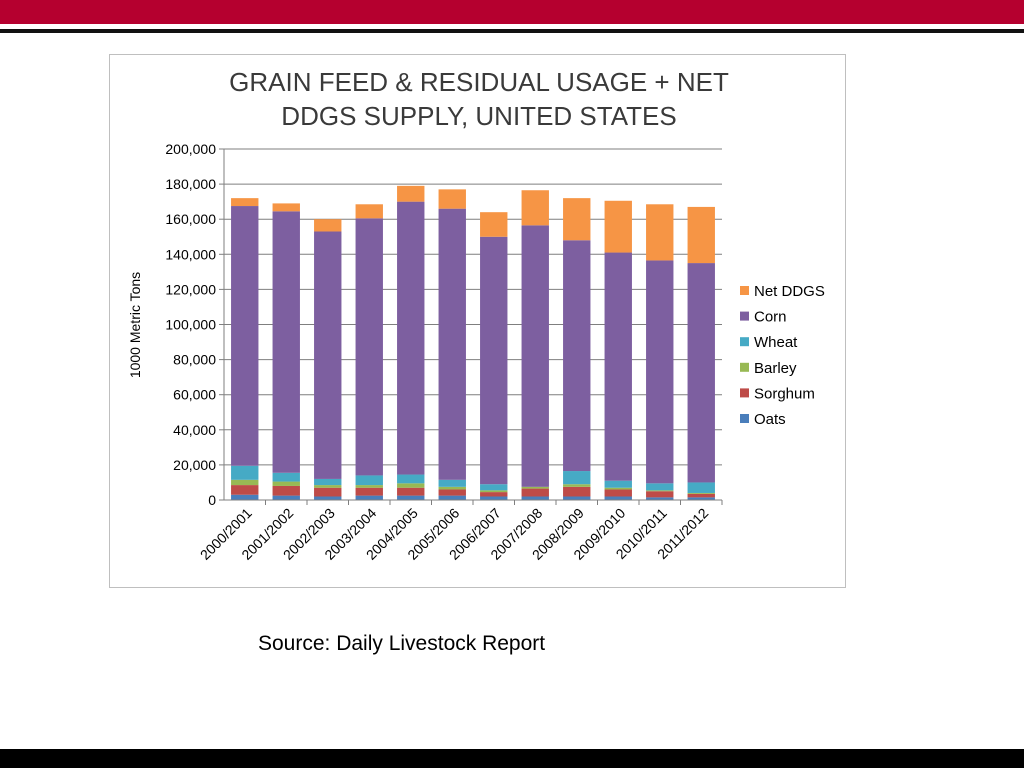 The height and width of the screenshot is (768, 1024). What do you see at coordinates (744, 342) in the screenshot?
I see `legend-swatch-wheat` at bounding box center [744, 342].